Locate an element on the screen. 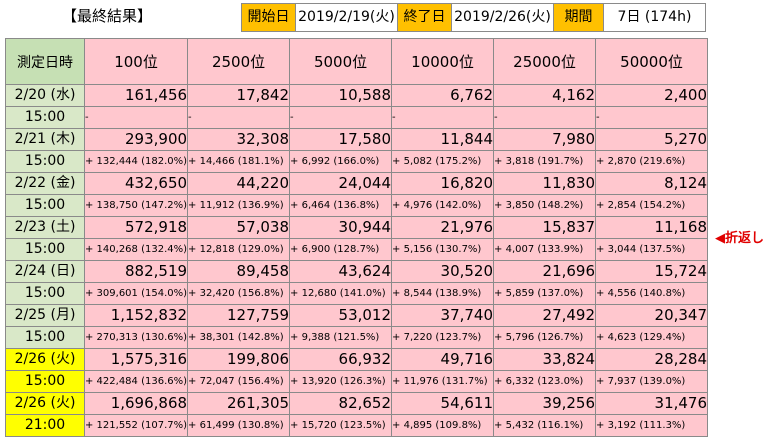  rank-delta: + 140,268 (132.4%) is located at coordinates (136, 249).